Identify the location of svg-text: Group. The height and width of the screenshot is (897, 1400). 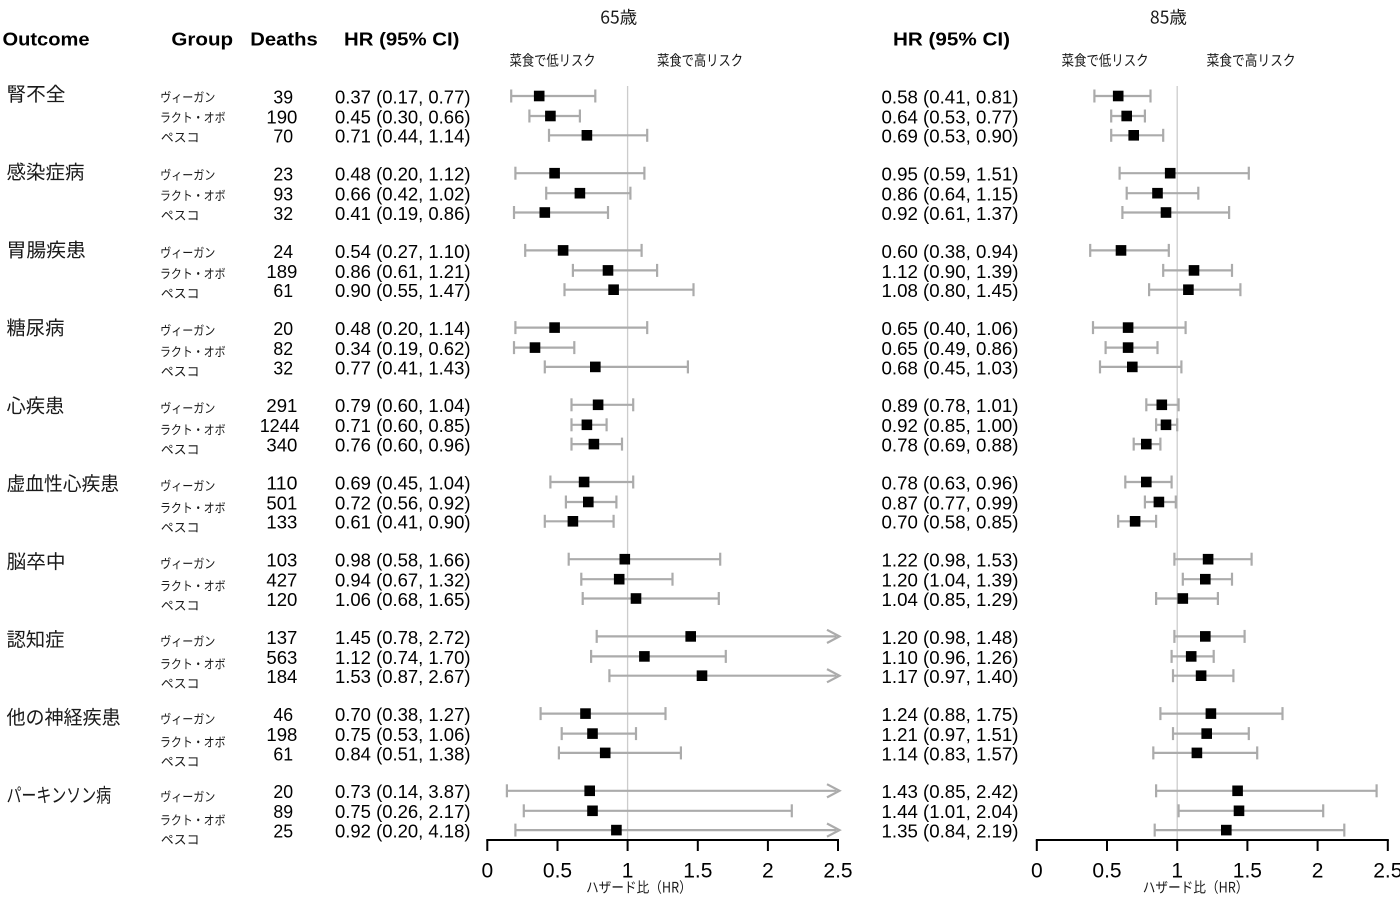
(202, 40).